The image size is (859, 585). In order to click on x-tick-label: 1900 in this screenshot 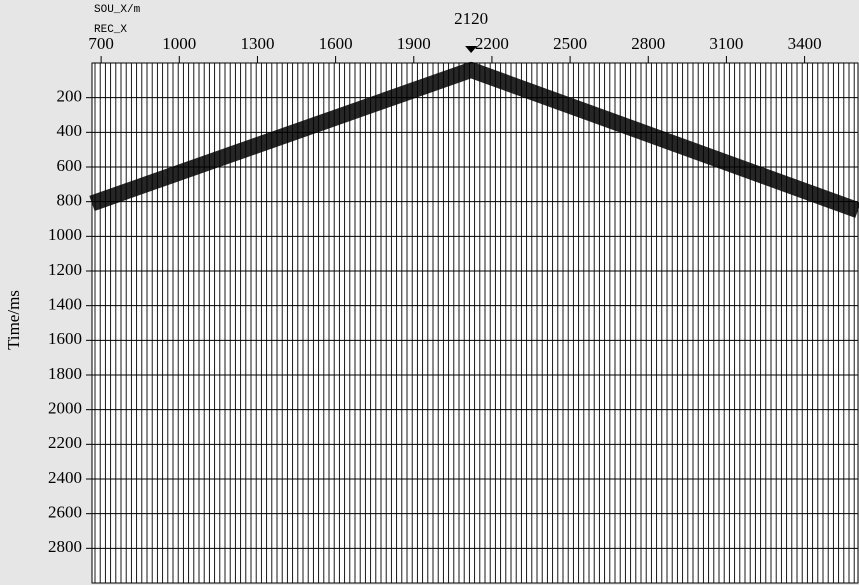, I will do `click(414, 43)`.